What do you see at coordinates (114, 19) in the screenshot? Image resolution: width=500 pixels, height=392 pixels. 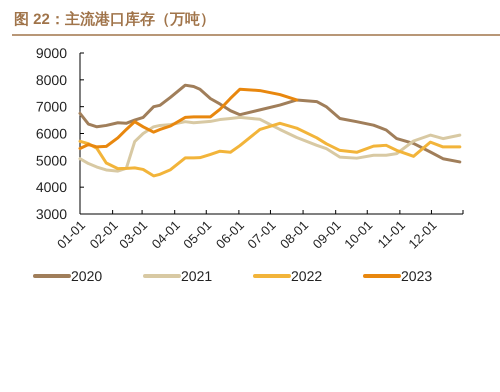 I see `chart-title: 图 22：主流港口库存（万吨）` at bounding box center [114, 19].